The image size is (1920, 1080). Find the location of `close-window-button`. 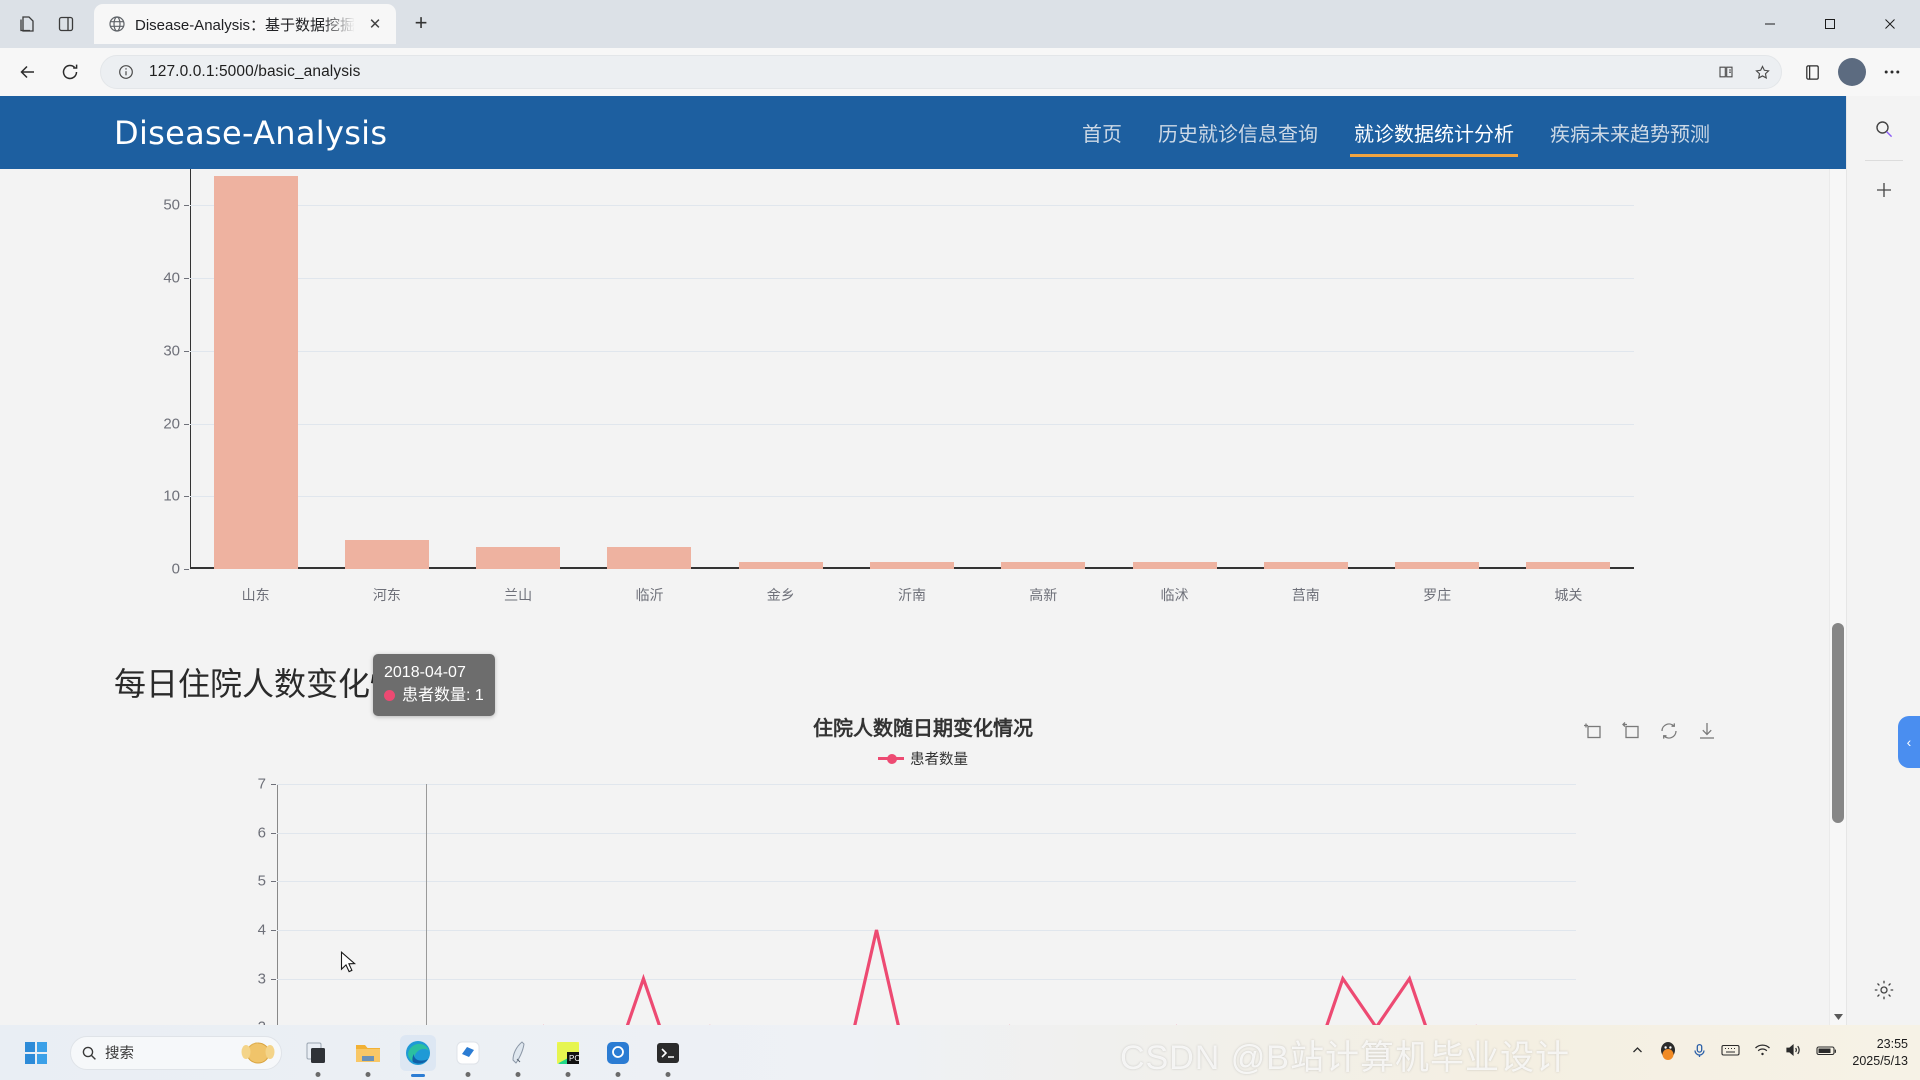

close-window-button is located at coordinates (1890, 24).